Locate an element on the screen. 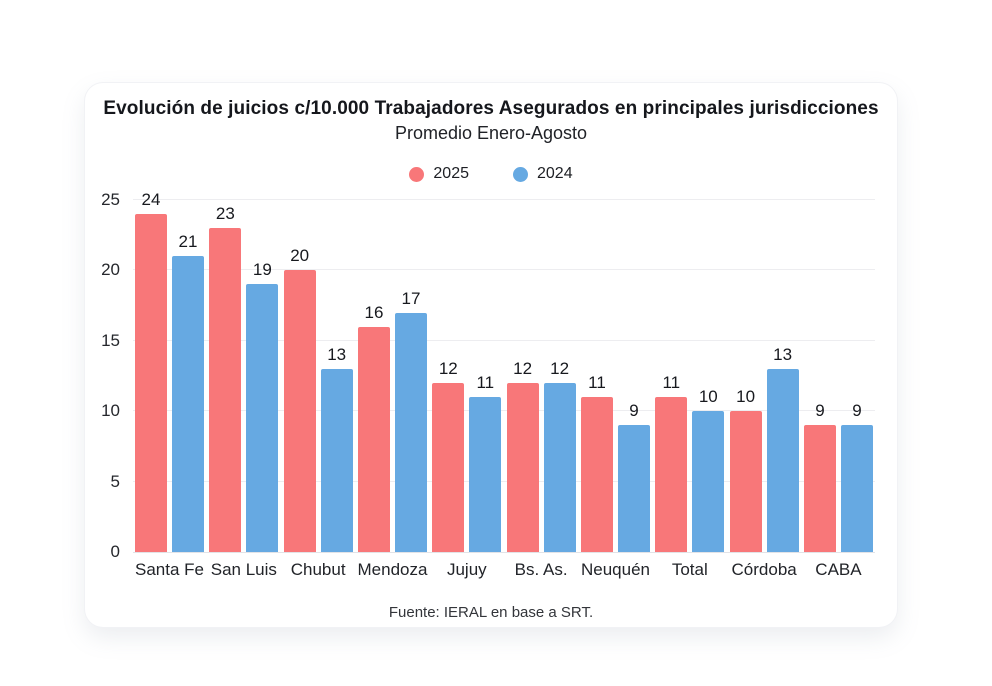  x-label-mendoza: Mendoza is located at coordinates (392, 570).